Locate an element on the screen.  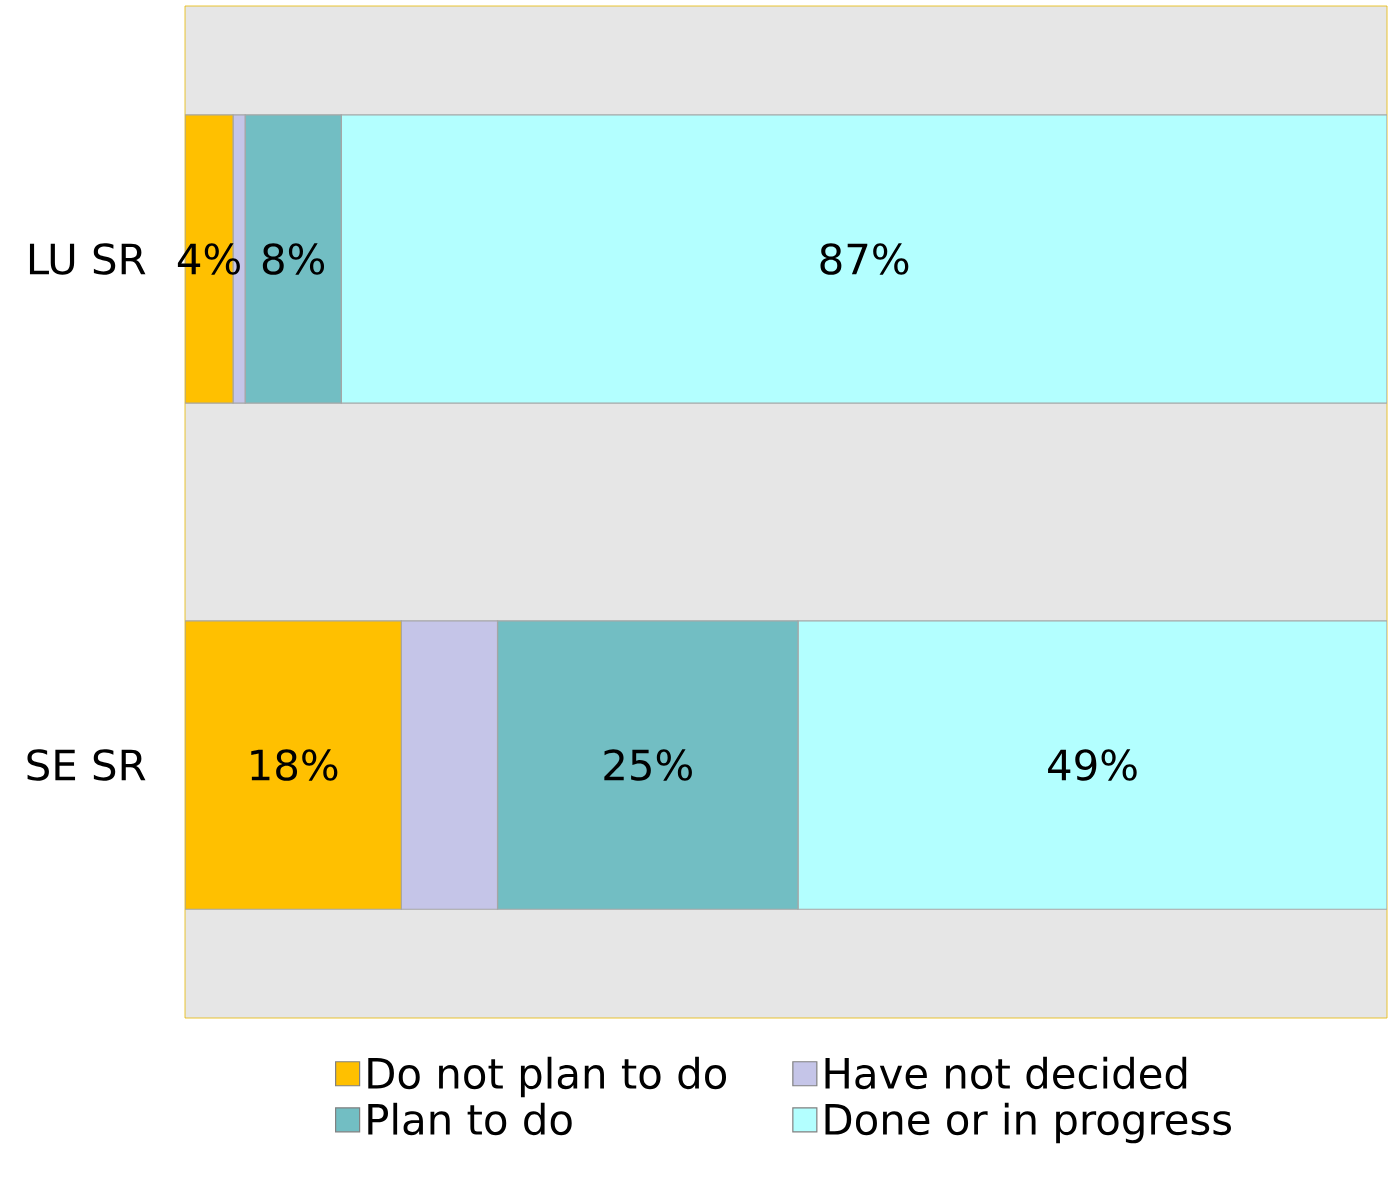
data-label: 8% is located at coordinates (293, 259).